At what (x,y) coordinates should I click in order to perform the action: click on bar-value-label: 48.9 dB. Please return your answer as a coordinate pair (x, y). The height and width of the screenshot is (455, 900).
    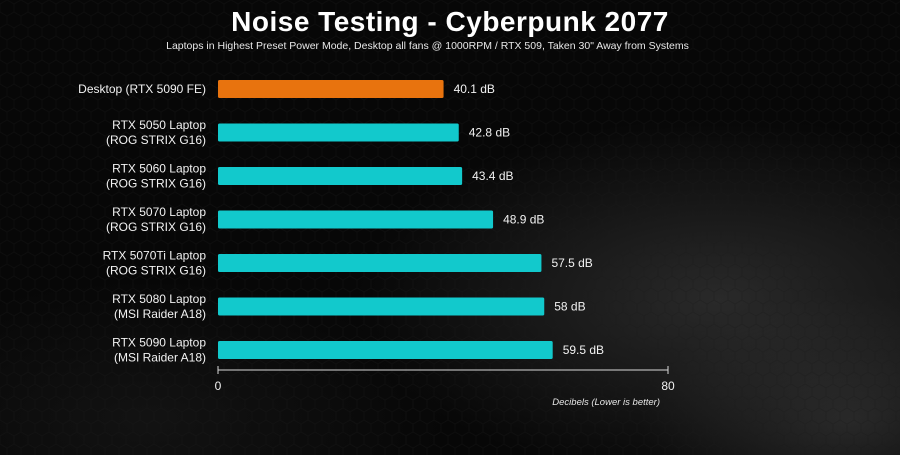
    Looking at the image, I should click on (523, 220).